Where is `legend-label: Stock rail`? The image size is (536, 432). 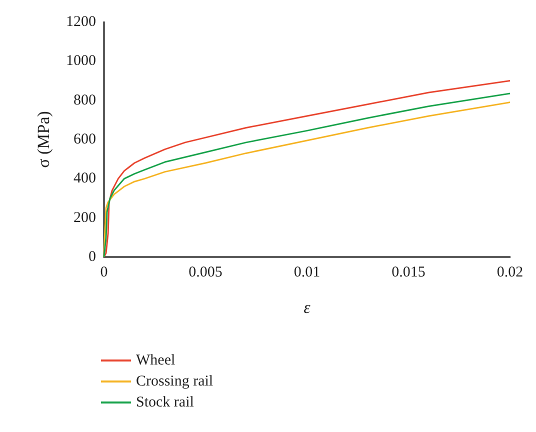 legend-label: Stock rail is located at coordinates (165, 402).